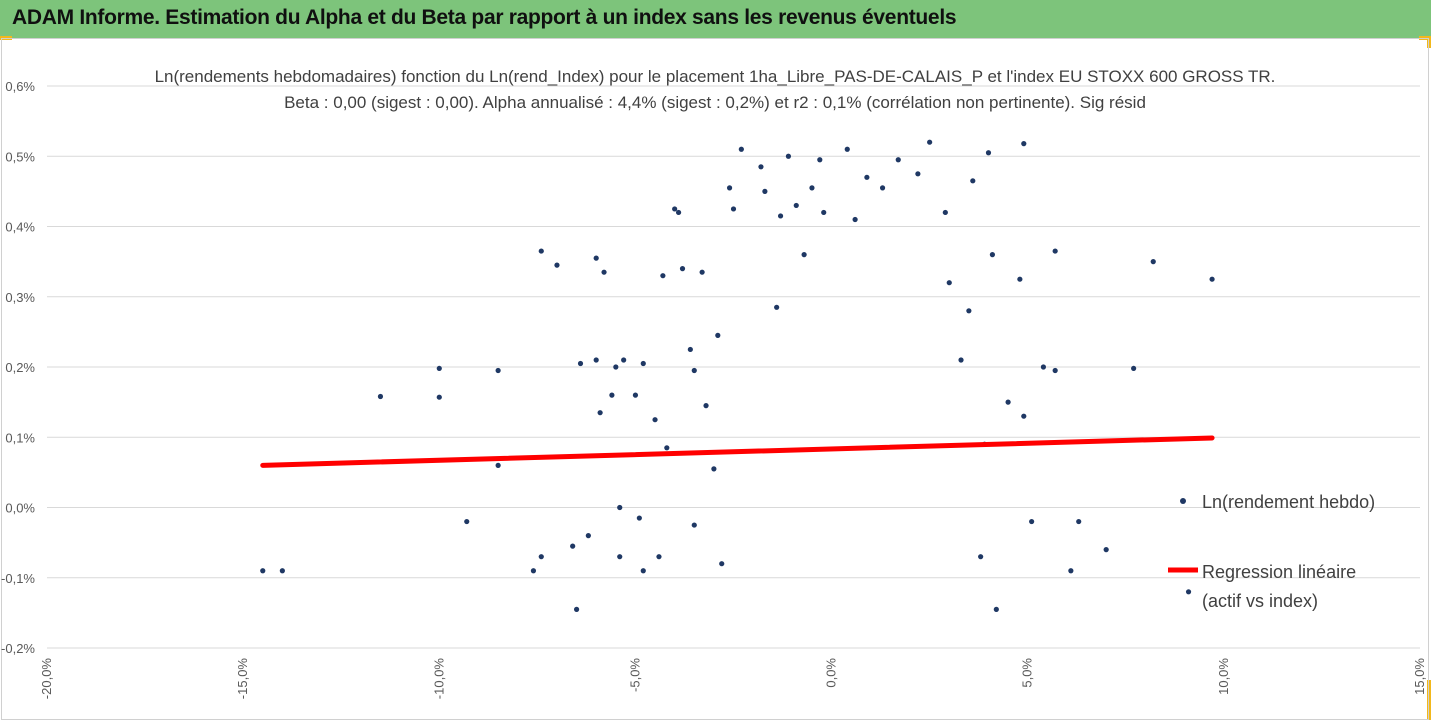  Describe the element at coordinates (1429, 700) in the screenshot. I see `corner-accent-right-bottom` at that location.